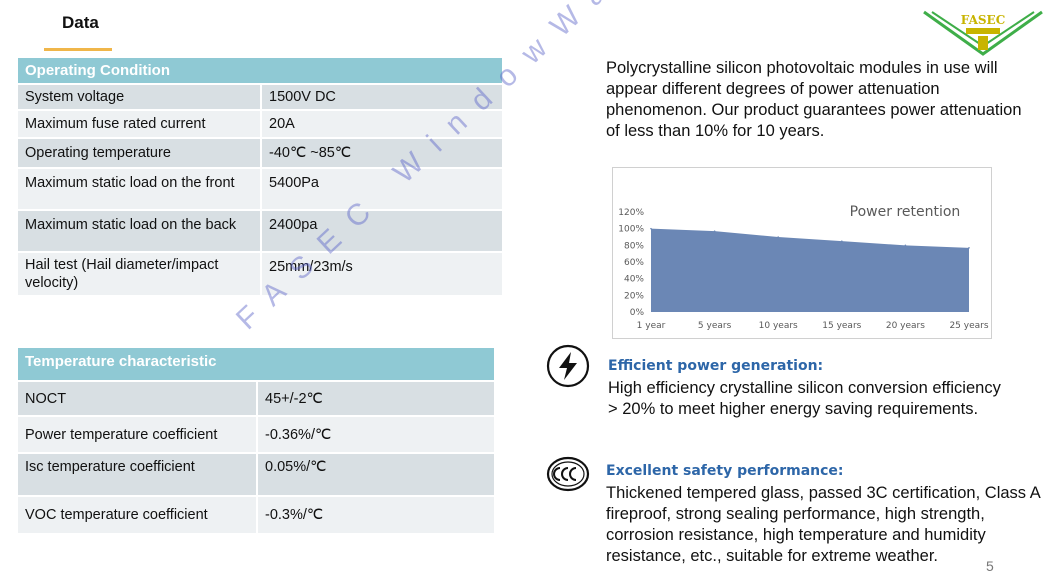  What do you see at coordinates (716, 366) in the screenshot?
I see `feature-title-efficiency: Efficient power generation:` at bounding box center [716, 366].